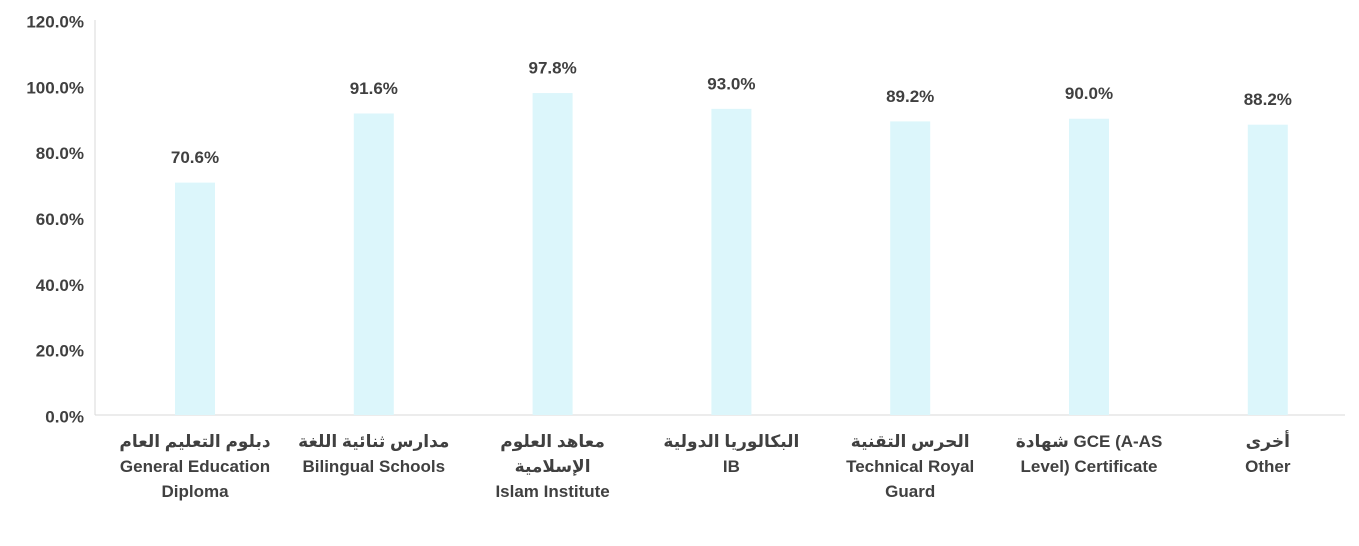 This screenshot has width=1359, height=546. Describe the element at coordinates (731, 83) in the screenshot. I see `data-label: 93.0%` at that location.